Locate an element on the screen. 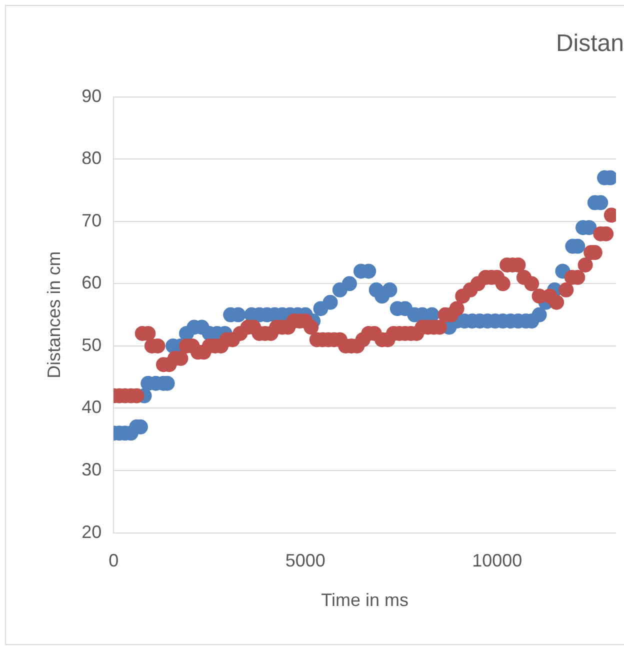 This screenshot has width=624, height=646. y-tick-label: 90 is located at coordinates (92, 96).